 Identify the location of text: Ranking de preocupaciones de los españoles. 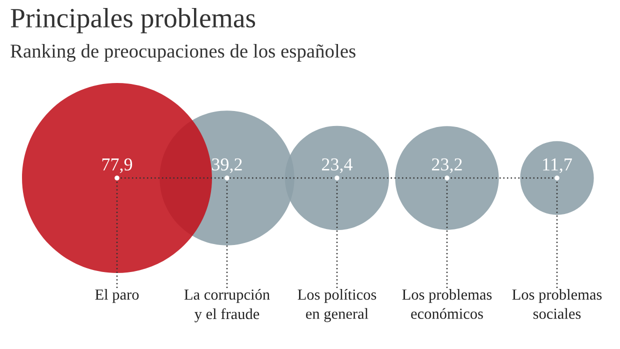
(183, 53).